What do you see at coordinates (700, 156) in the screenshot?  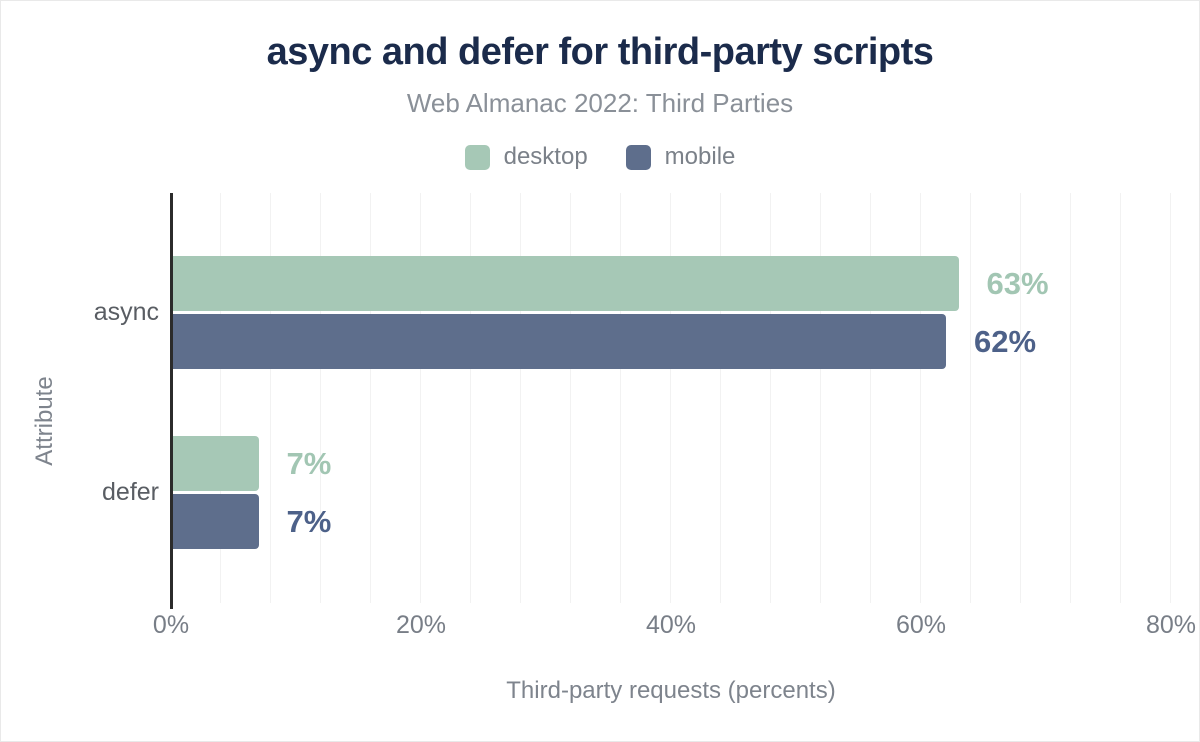 I see `legend-label-mobile: mobile` at bounding box center [700, 156].